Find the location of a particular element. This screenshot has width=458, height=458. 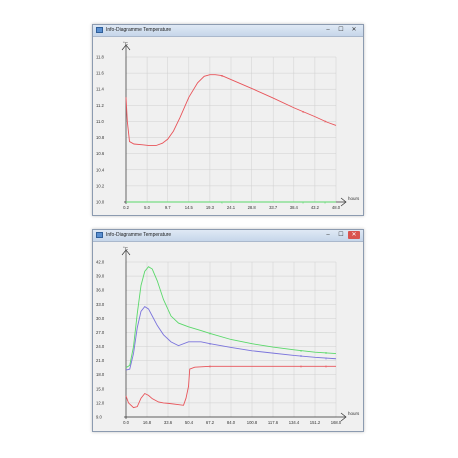

x-tick-label: 33.6 is located at coordinates (168, 422).